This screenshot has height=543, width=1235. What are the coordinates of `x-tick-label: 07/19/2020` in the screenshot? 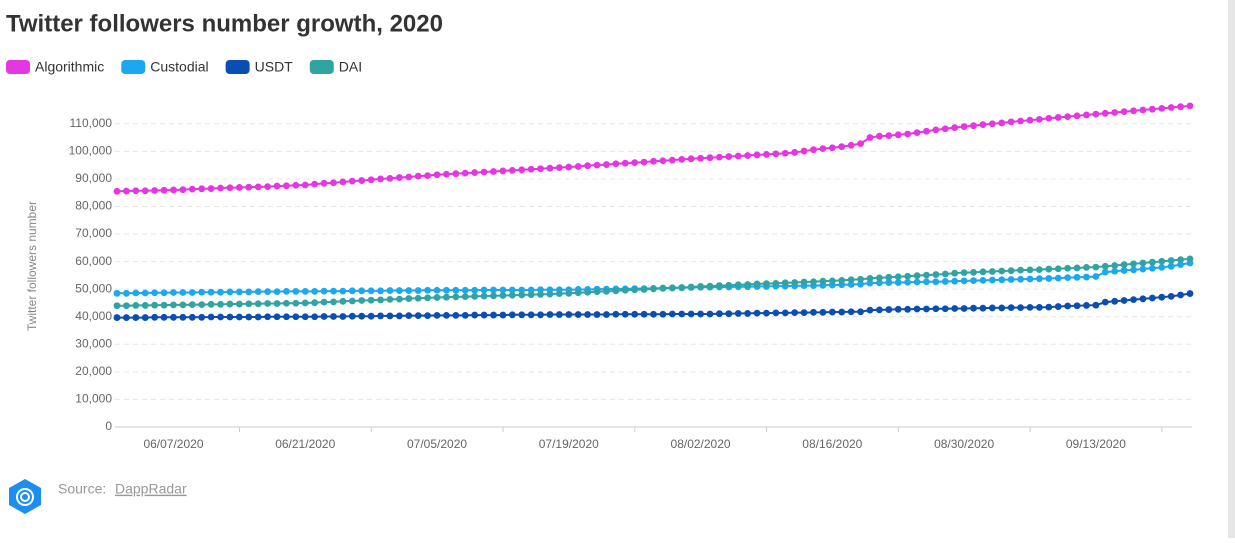 It's located at (569, 444).